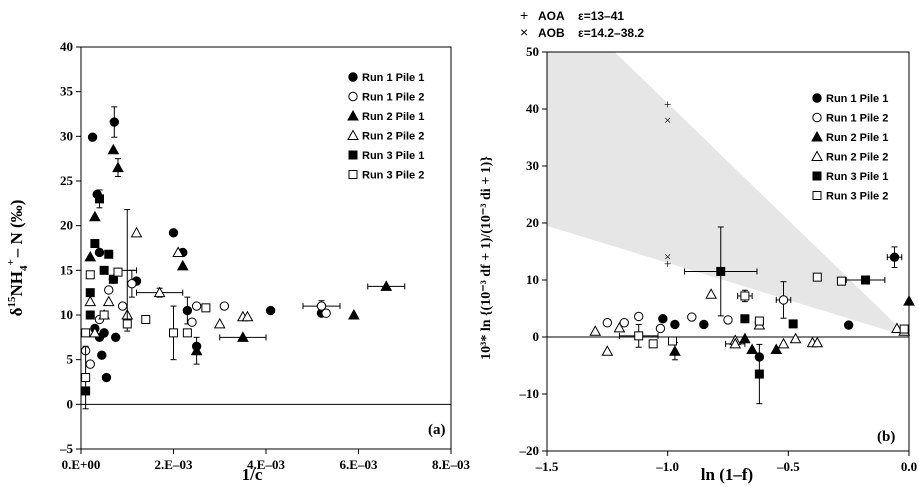 The height and width of the screenshot is (487, 919). What do you see at coordinates (532, 51) in the screenshot?
I see `y-tick-label: 50` at bounding box center [532, 51].